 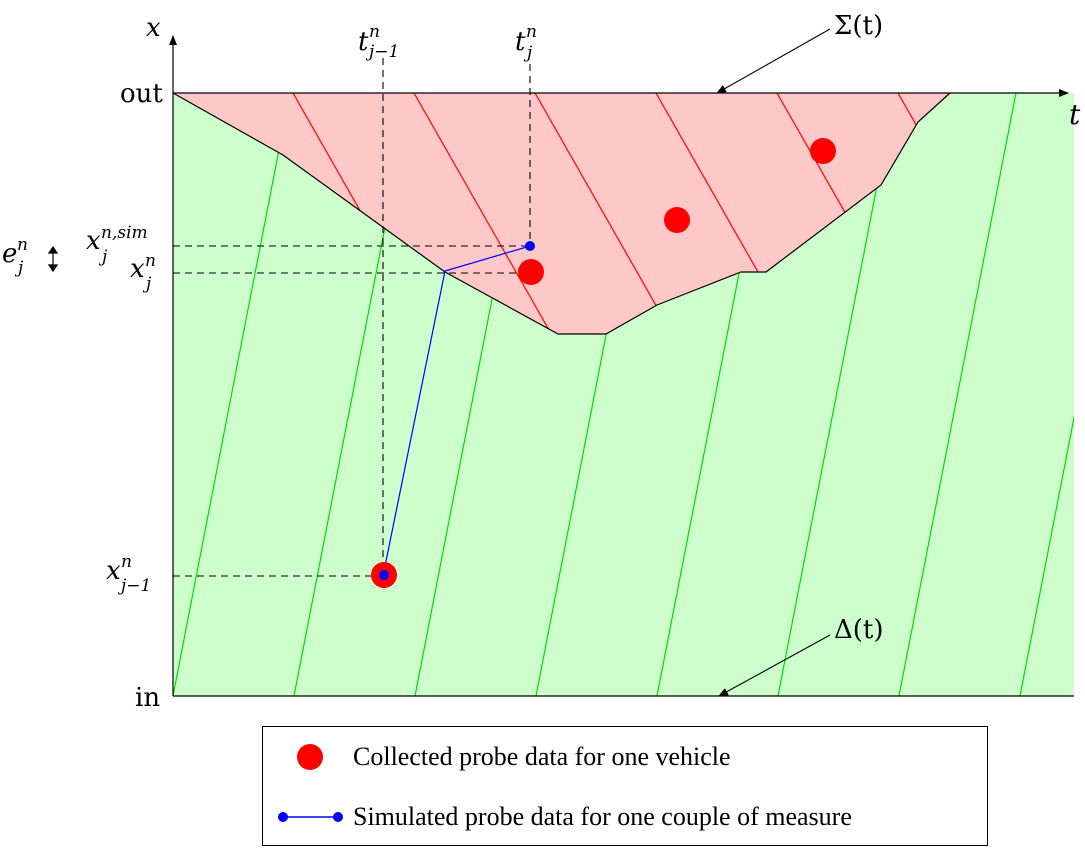 I want to click on t-curr-label: t n j, so click(x=526, y=42).